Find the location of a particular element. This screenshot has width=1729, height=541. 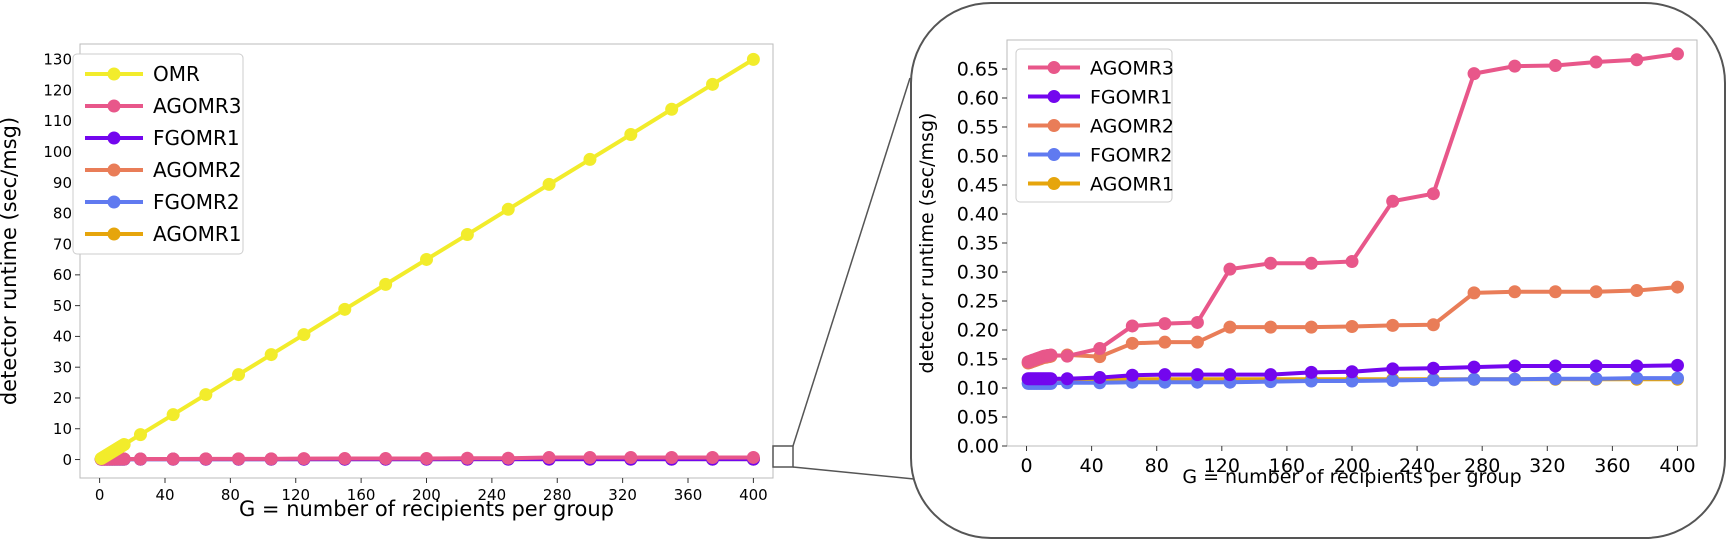

connector-line-bottom is located at coordinates (853, 473).